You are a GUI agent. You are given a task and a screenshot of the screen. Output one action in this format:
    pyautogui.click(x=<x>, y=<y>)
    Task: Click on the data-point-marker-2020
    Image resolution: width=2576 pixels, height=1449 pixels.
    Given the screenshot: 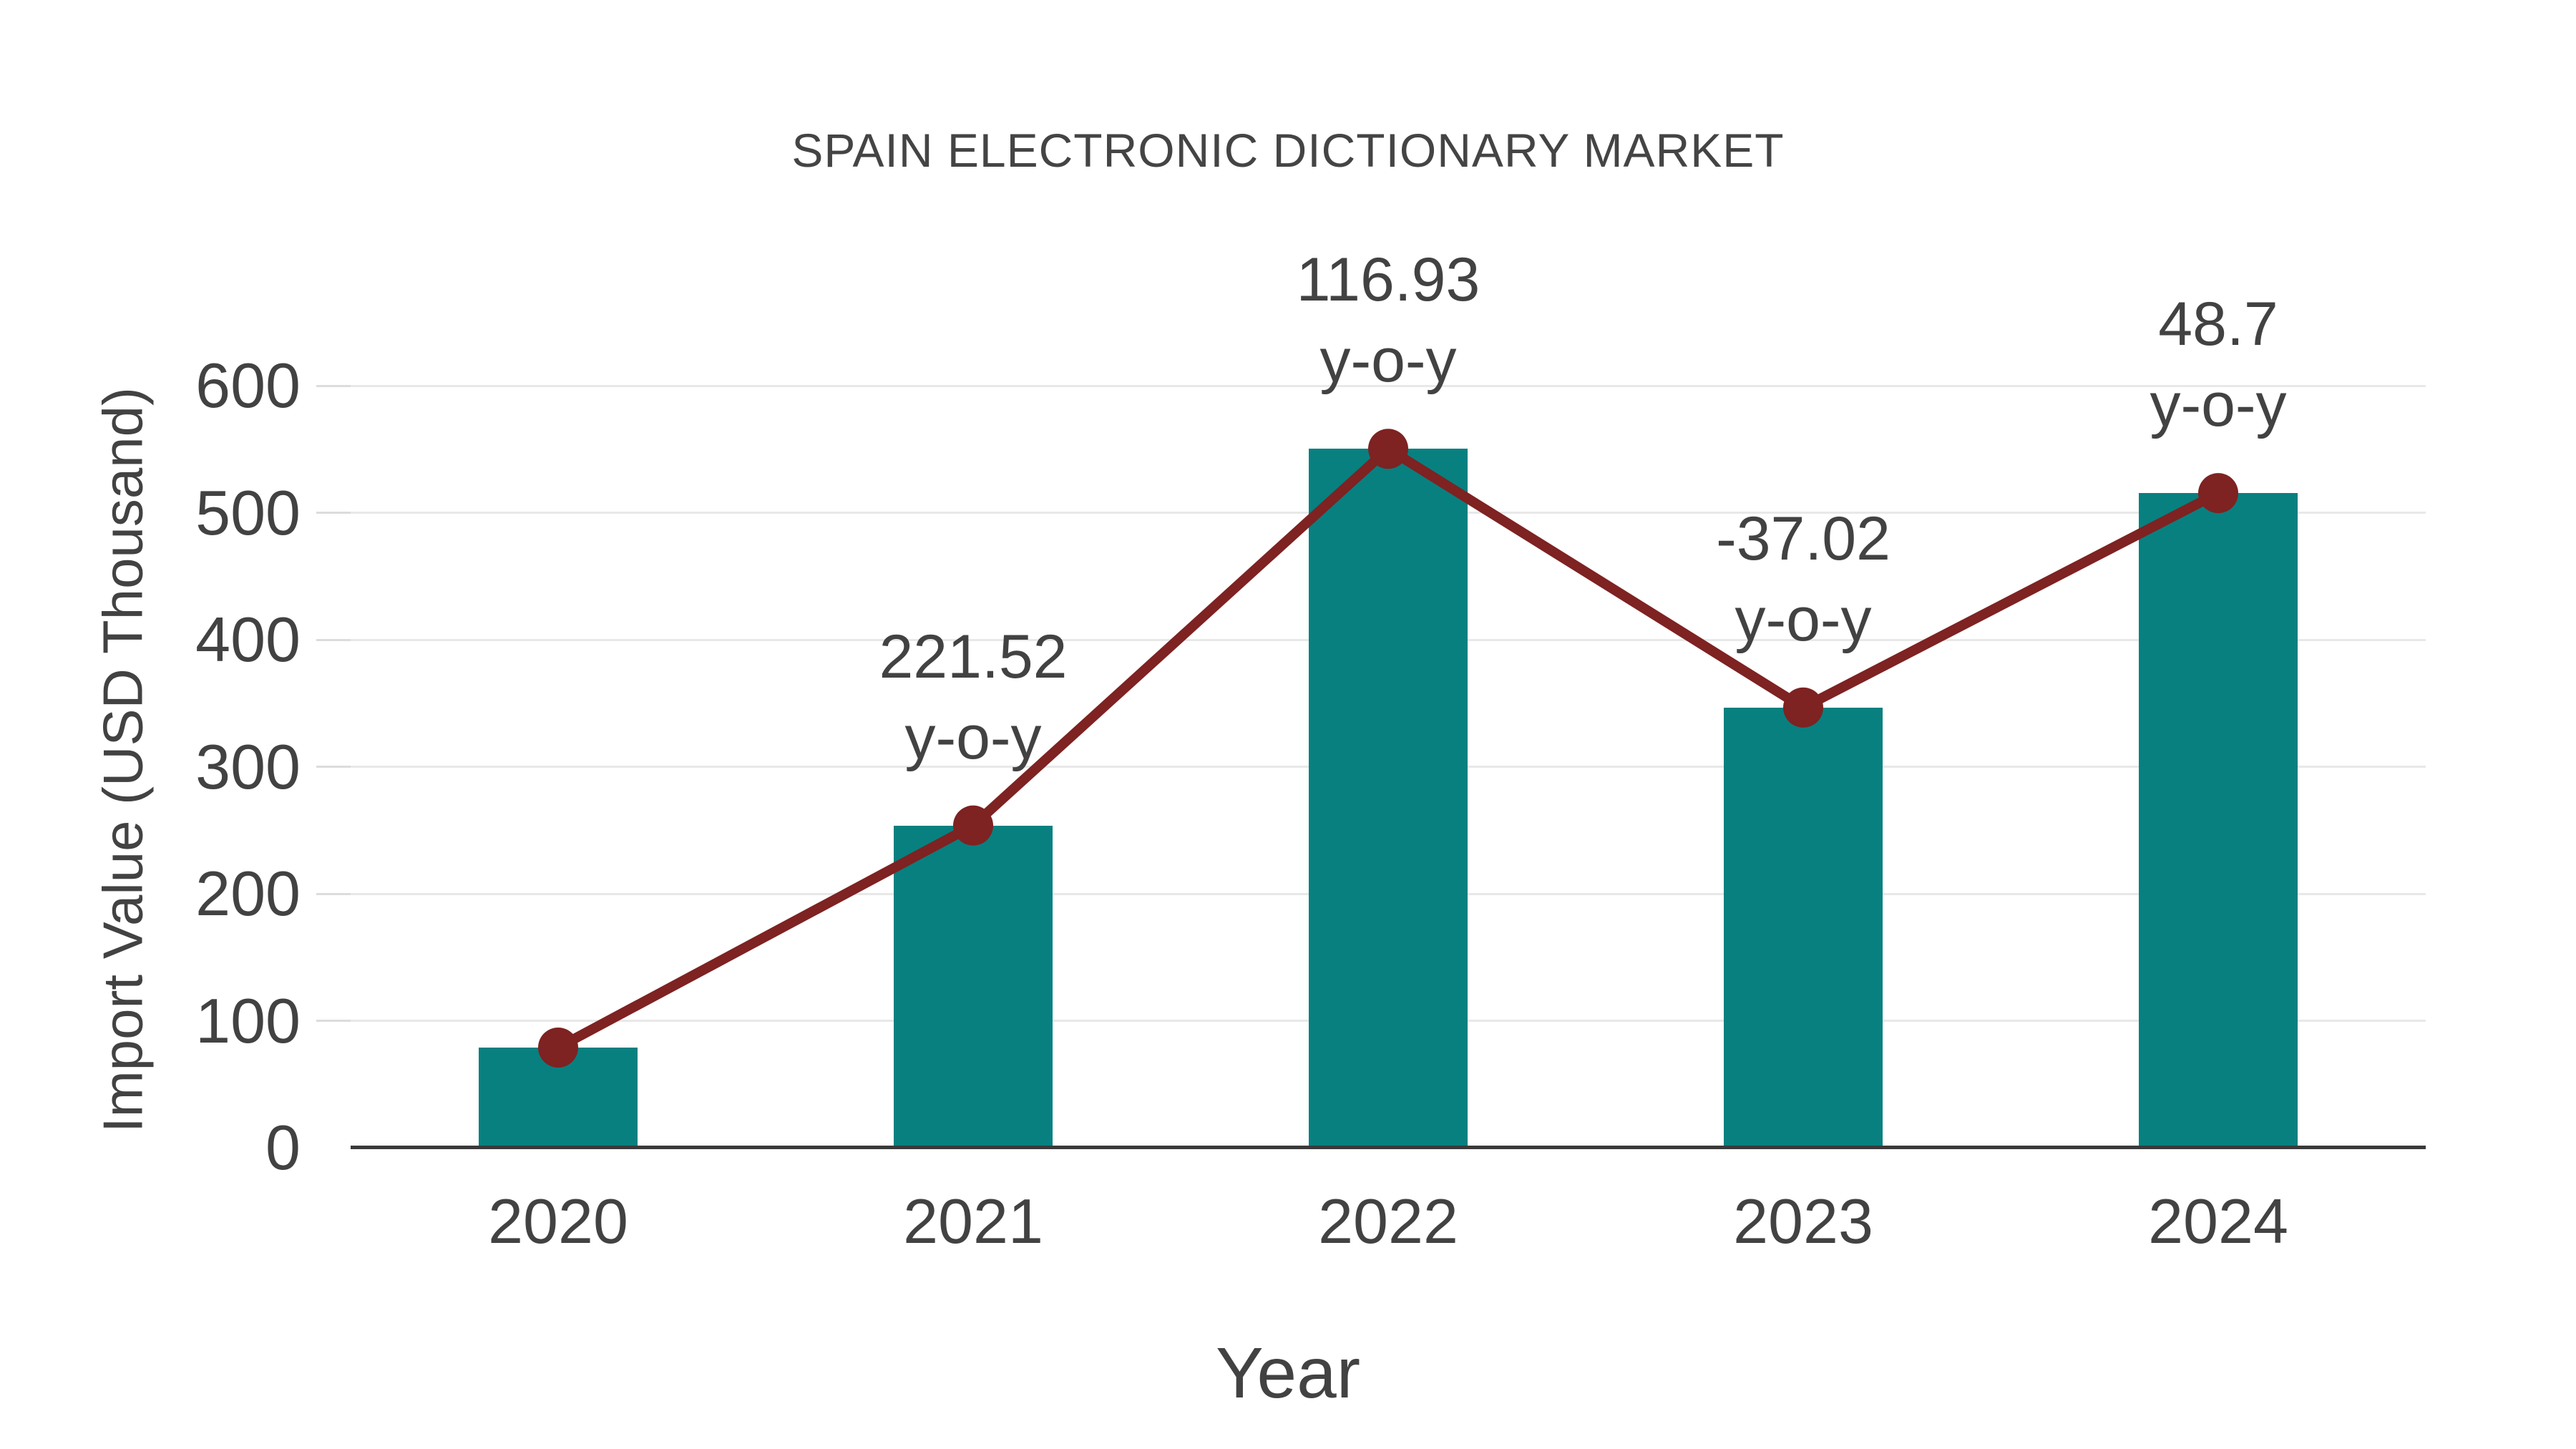 What is the action you would take?
    pyautogui.click(x=558, y=1047)
    